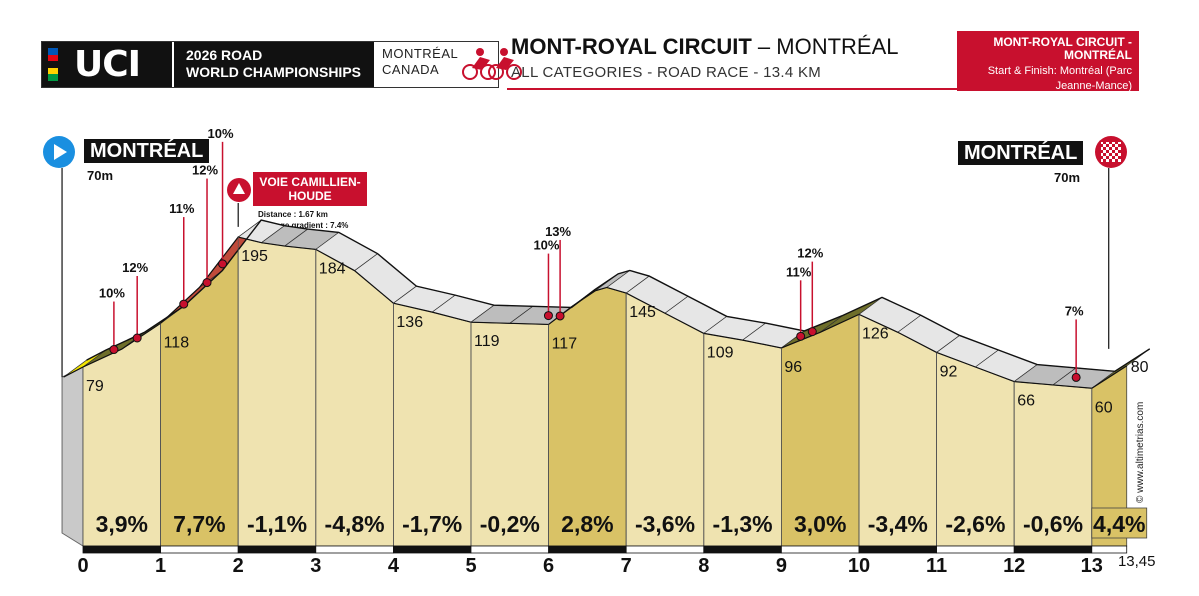  I want to click on host-city-line-1: MONTRÉAL, so click(420, 53).